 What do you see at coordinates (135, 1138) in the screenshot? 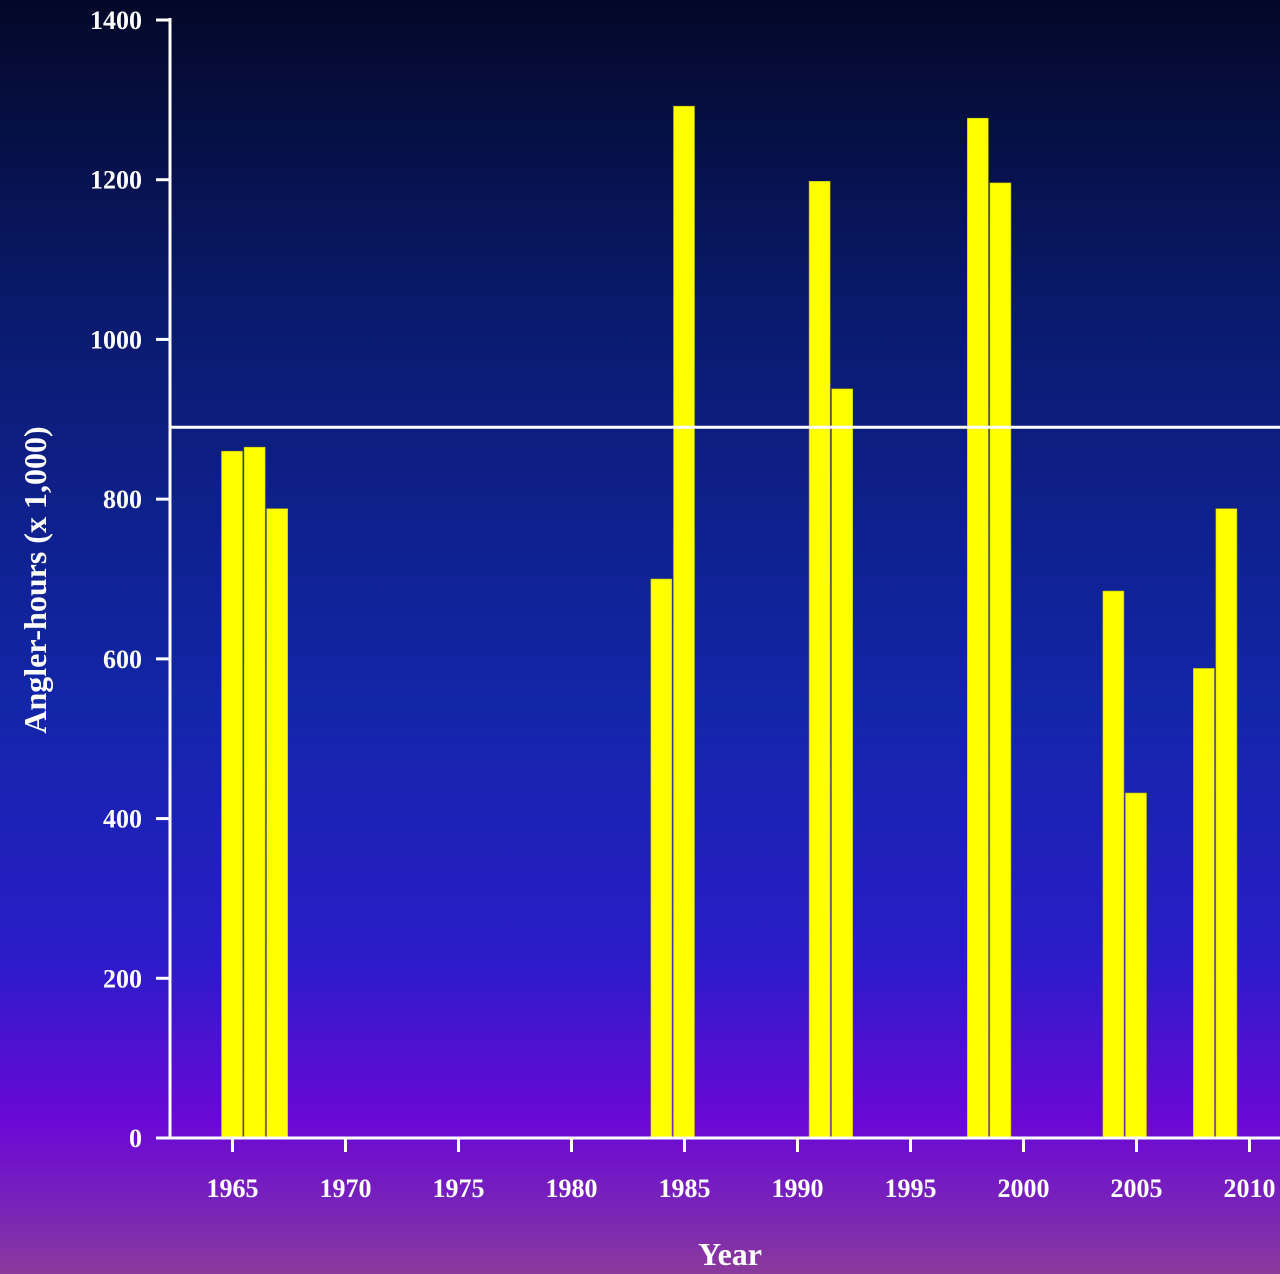
I see `y-tick-label: 0` at bounding box center [135, 1138].